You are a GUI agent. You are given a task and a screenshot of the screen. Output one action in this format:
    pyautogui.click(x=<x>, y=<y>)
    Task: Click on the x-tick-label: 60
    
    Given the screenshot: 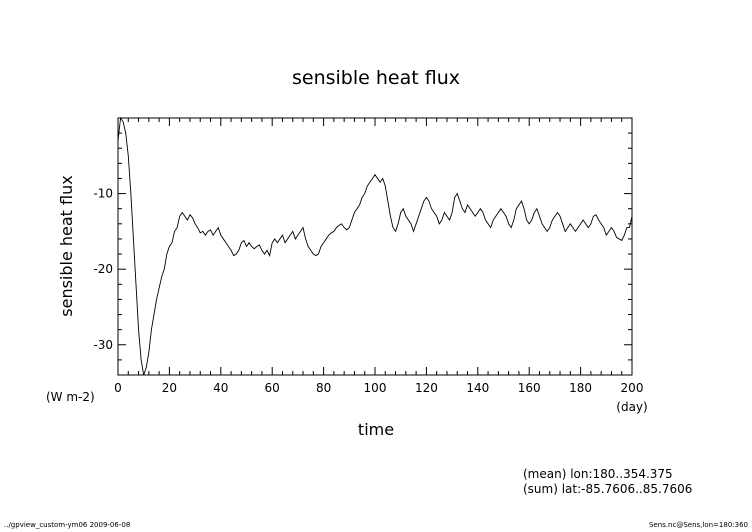 What is the action you would take?
    pyautogui.click(x=272, y=388)
    